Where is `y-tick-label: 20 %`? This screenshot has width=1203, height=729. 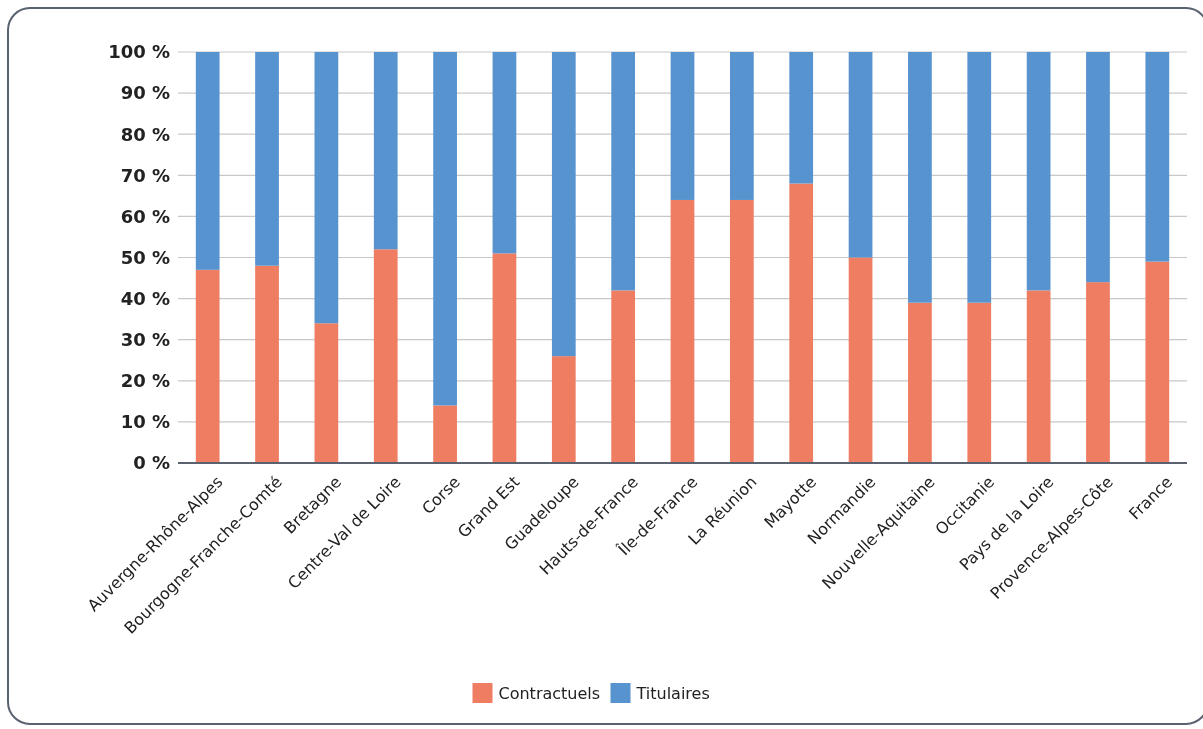
y-tick-label: 20 % is located at coordinates (145, 381).